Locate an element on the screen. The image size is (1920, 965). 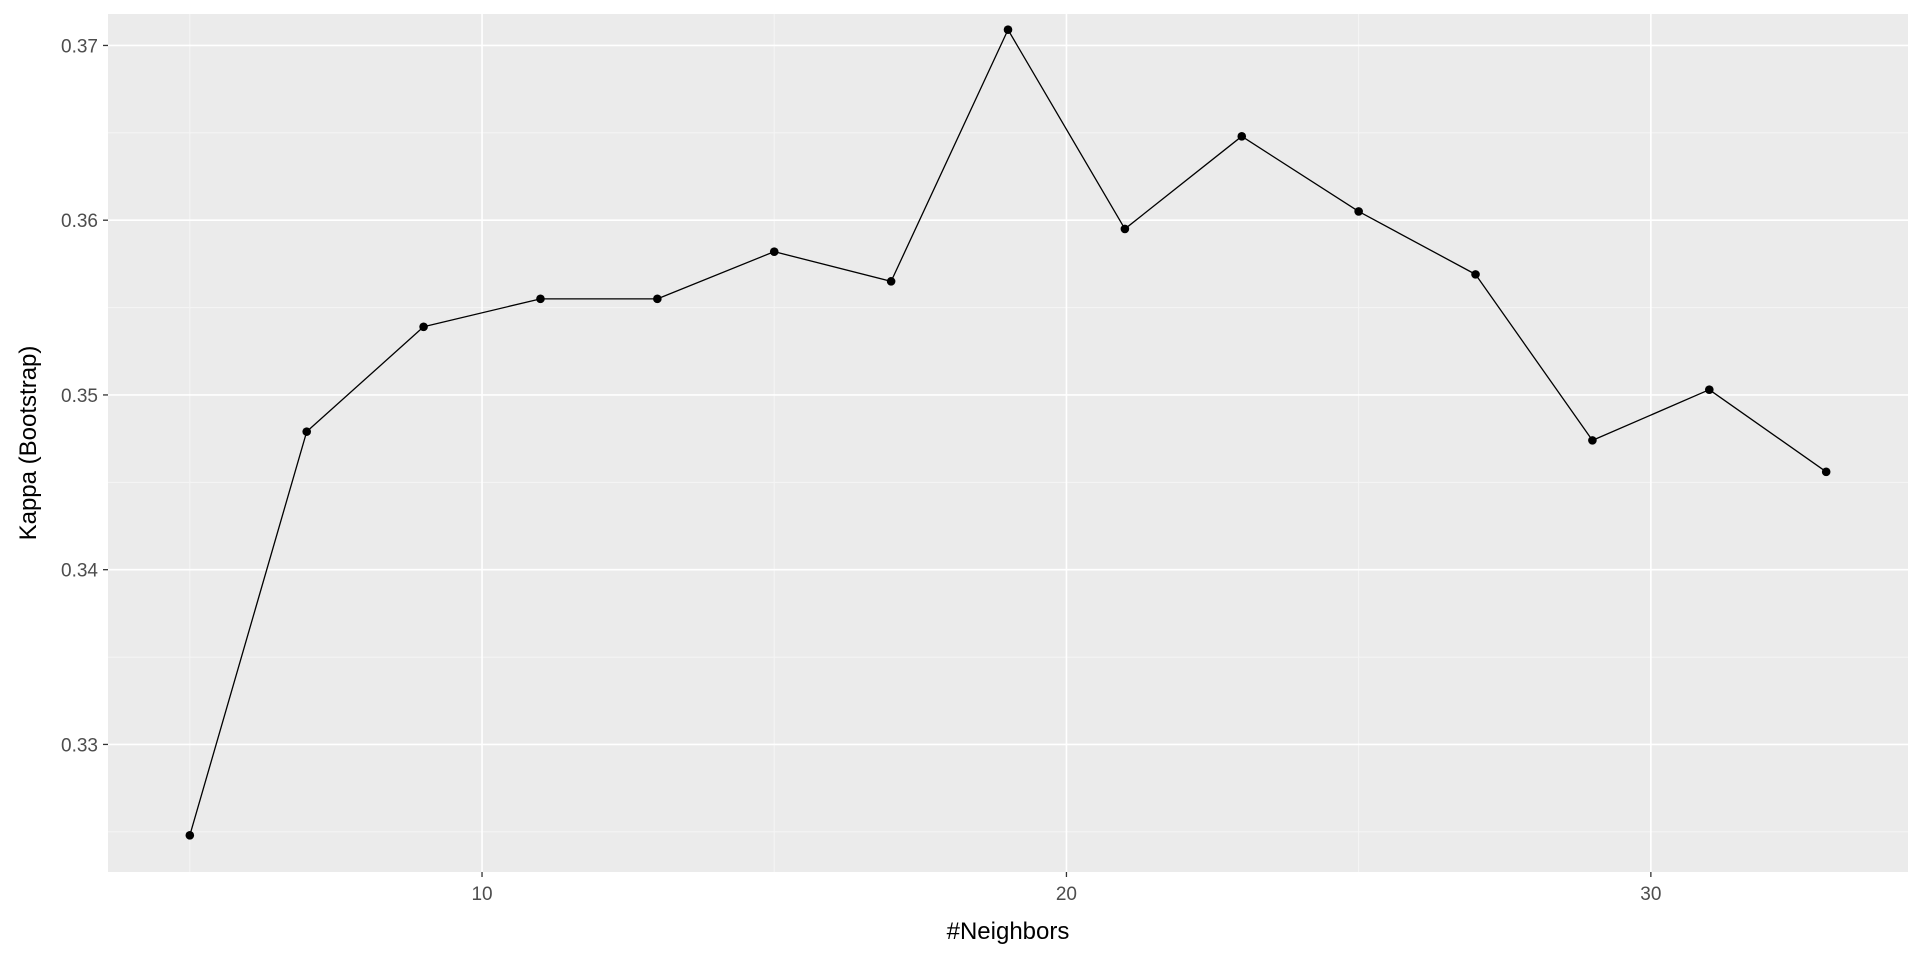
x-tick-labels: 10 20 30 is located at coordinates (1066, 894).